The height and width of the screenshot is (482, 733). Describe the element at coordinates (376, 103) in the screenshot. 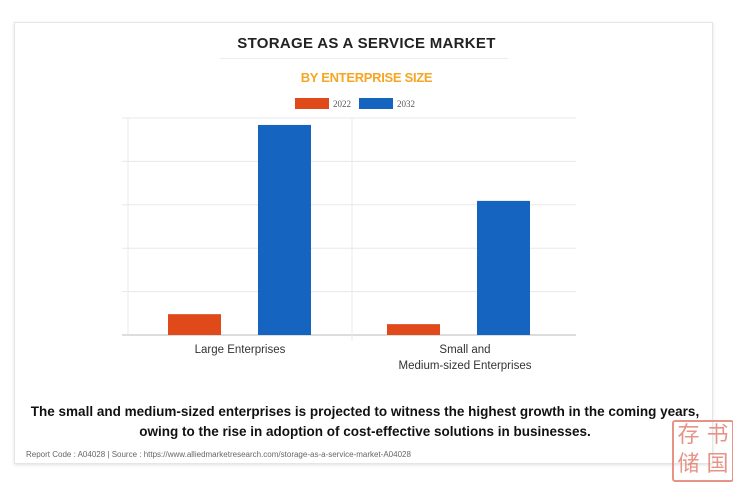

I see `legend-swatch-2032` at that location.